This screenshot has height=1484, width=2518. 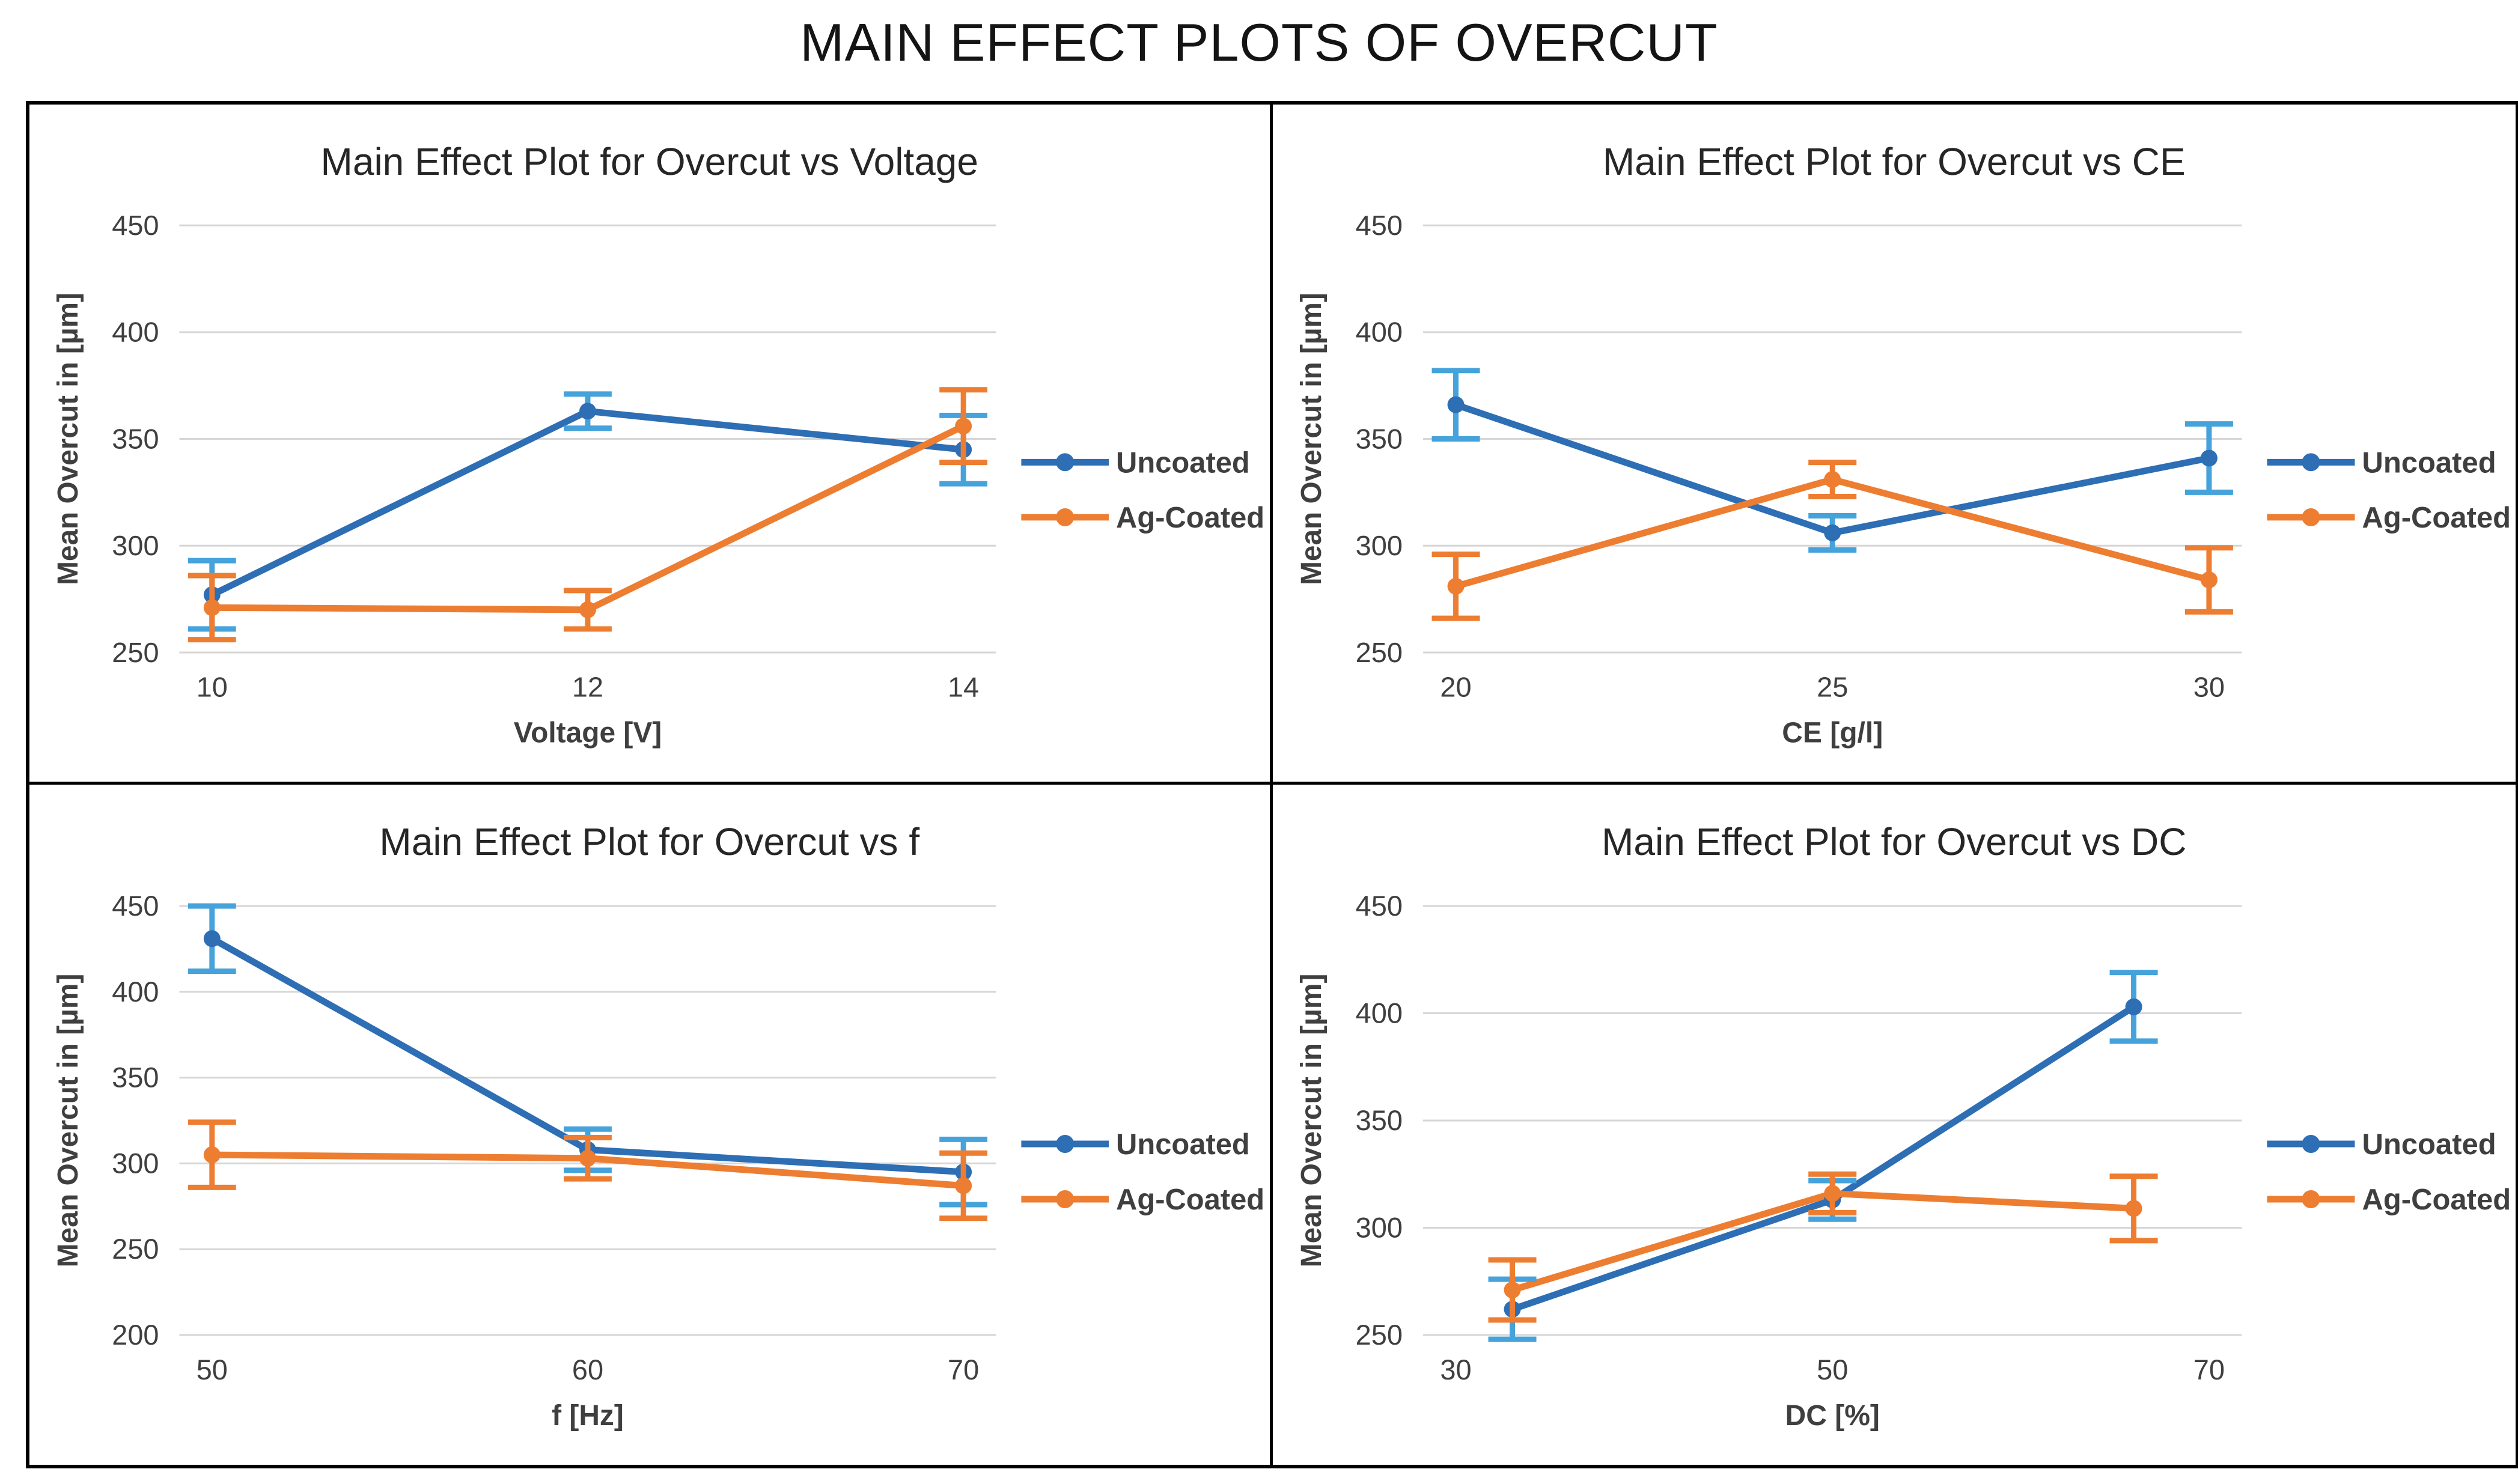 I want to click on series-ag-coated-line, so click(x=588, y=517).